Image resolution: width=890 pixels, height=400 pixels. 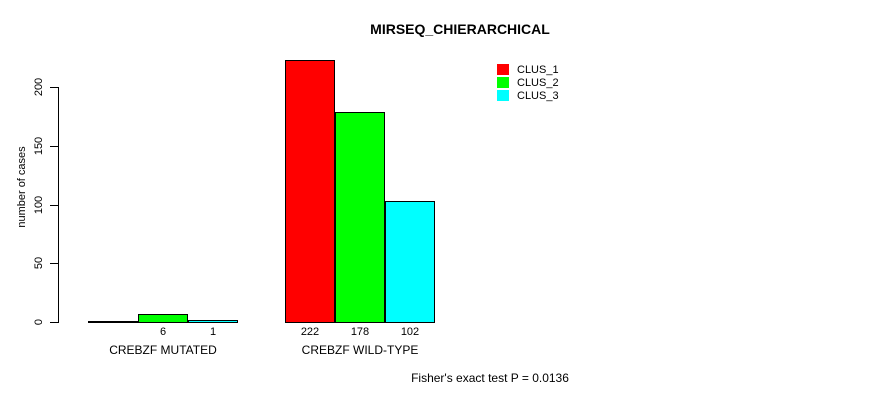 What do you see at coordinates (39, 263) in the screenshot?
I see `y-tick-label: 50` at bounding box center [39, 263].